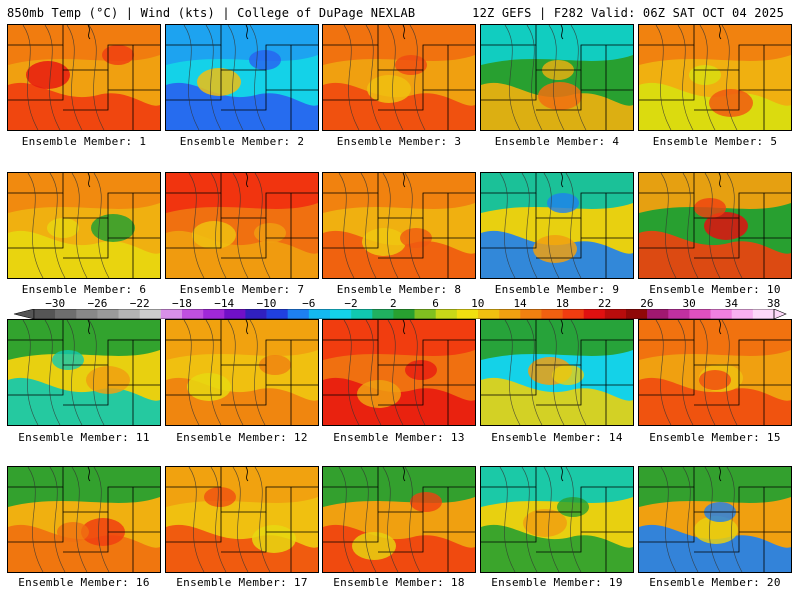  What do you see at coordinates (557, 437) in the screenshot?
I see `ensemble-member-label: Ensemble Member: 14` at bounding box center [557, 437].